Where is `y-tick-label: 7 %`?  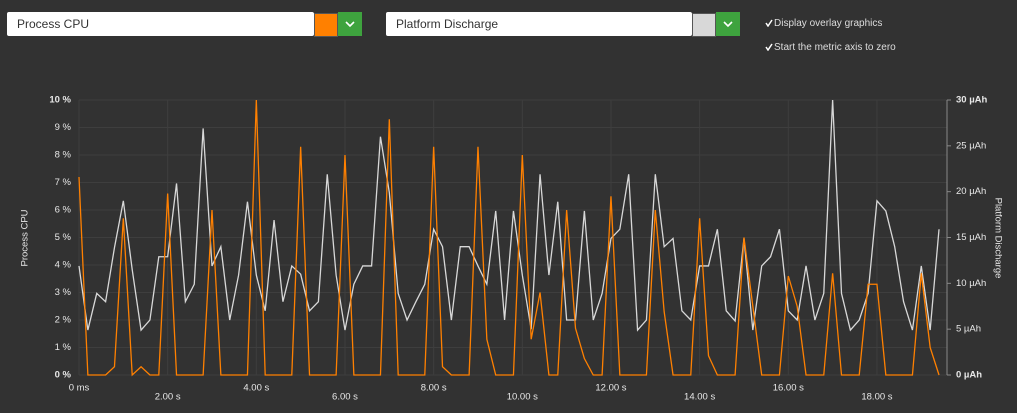
y-tick-label: 7 % is located at coordinates (63, 182).